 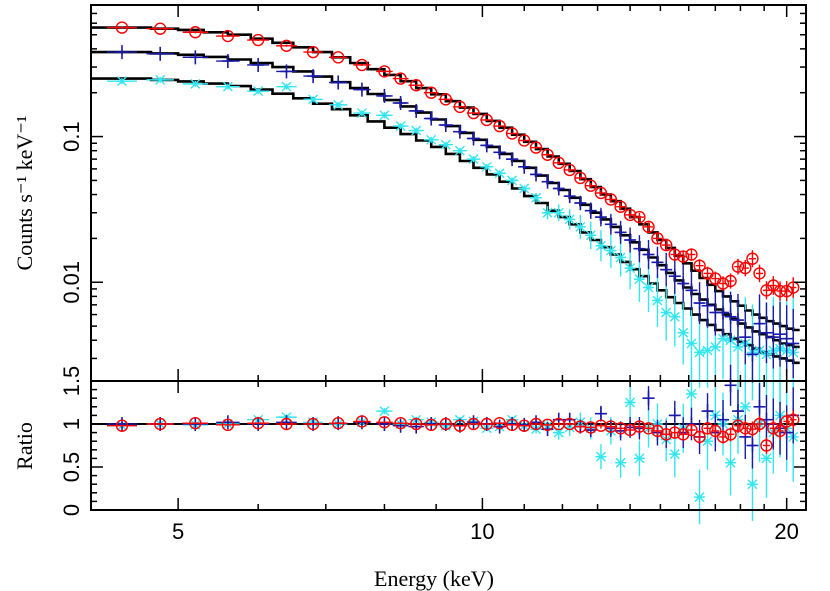 What do you see at coordinates (24, 446) in the screenshot?
I see `ratio-y-axis-label: Ratio` at bounding box center [24, 446].